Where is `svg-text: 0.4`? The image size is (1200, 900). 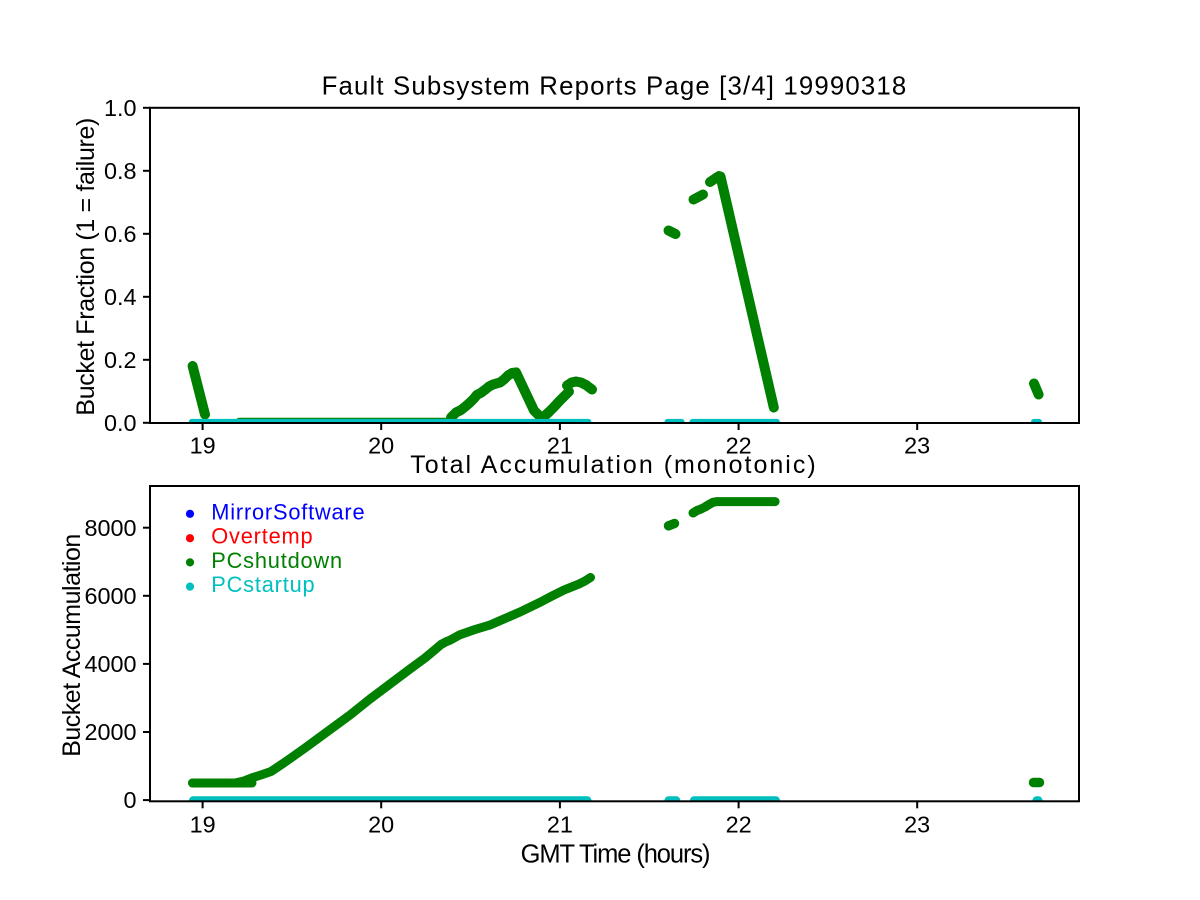
svg-text: 0.4 is located at coordinates (120, 297).